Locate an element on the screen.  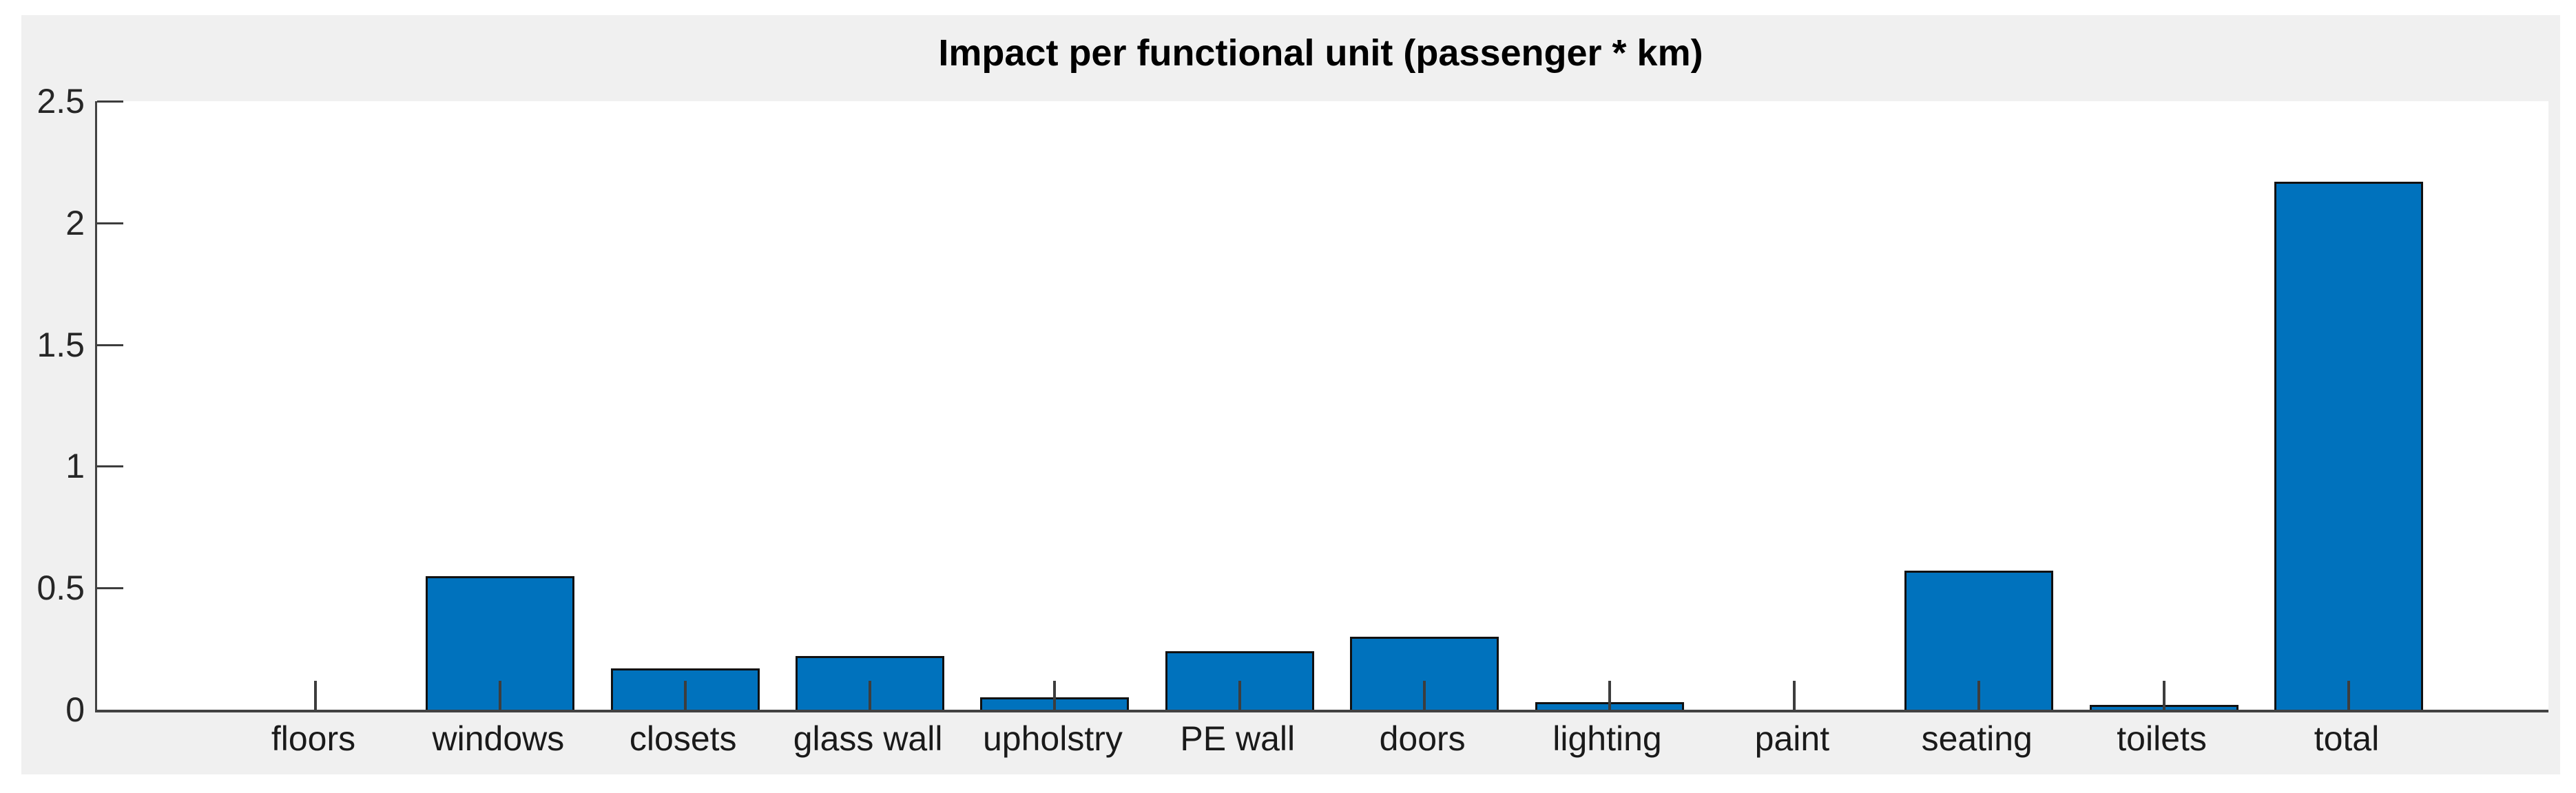
y-axis-tick-label: 0 is located at coordinates (75, 710).